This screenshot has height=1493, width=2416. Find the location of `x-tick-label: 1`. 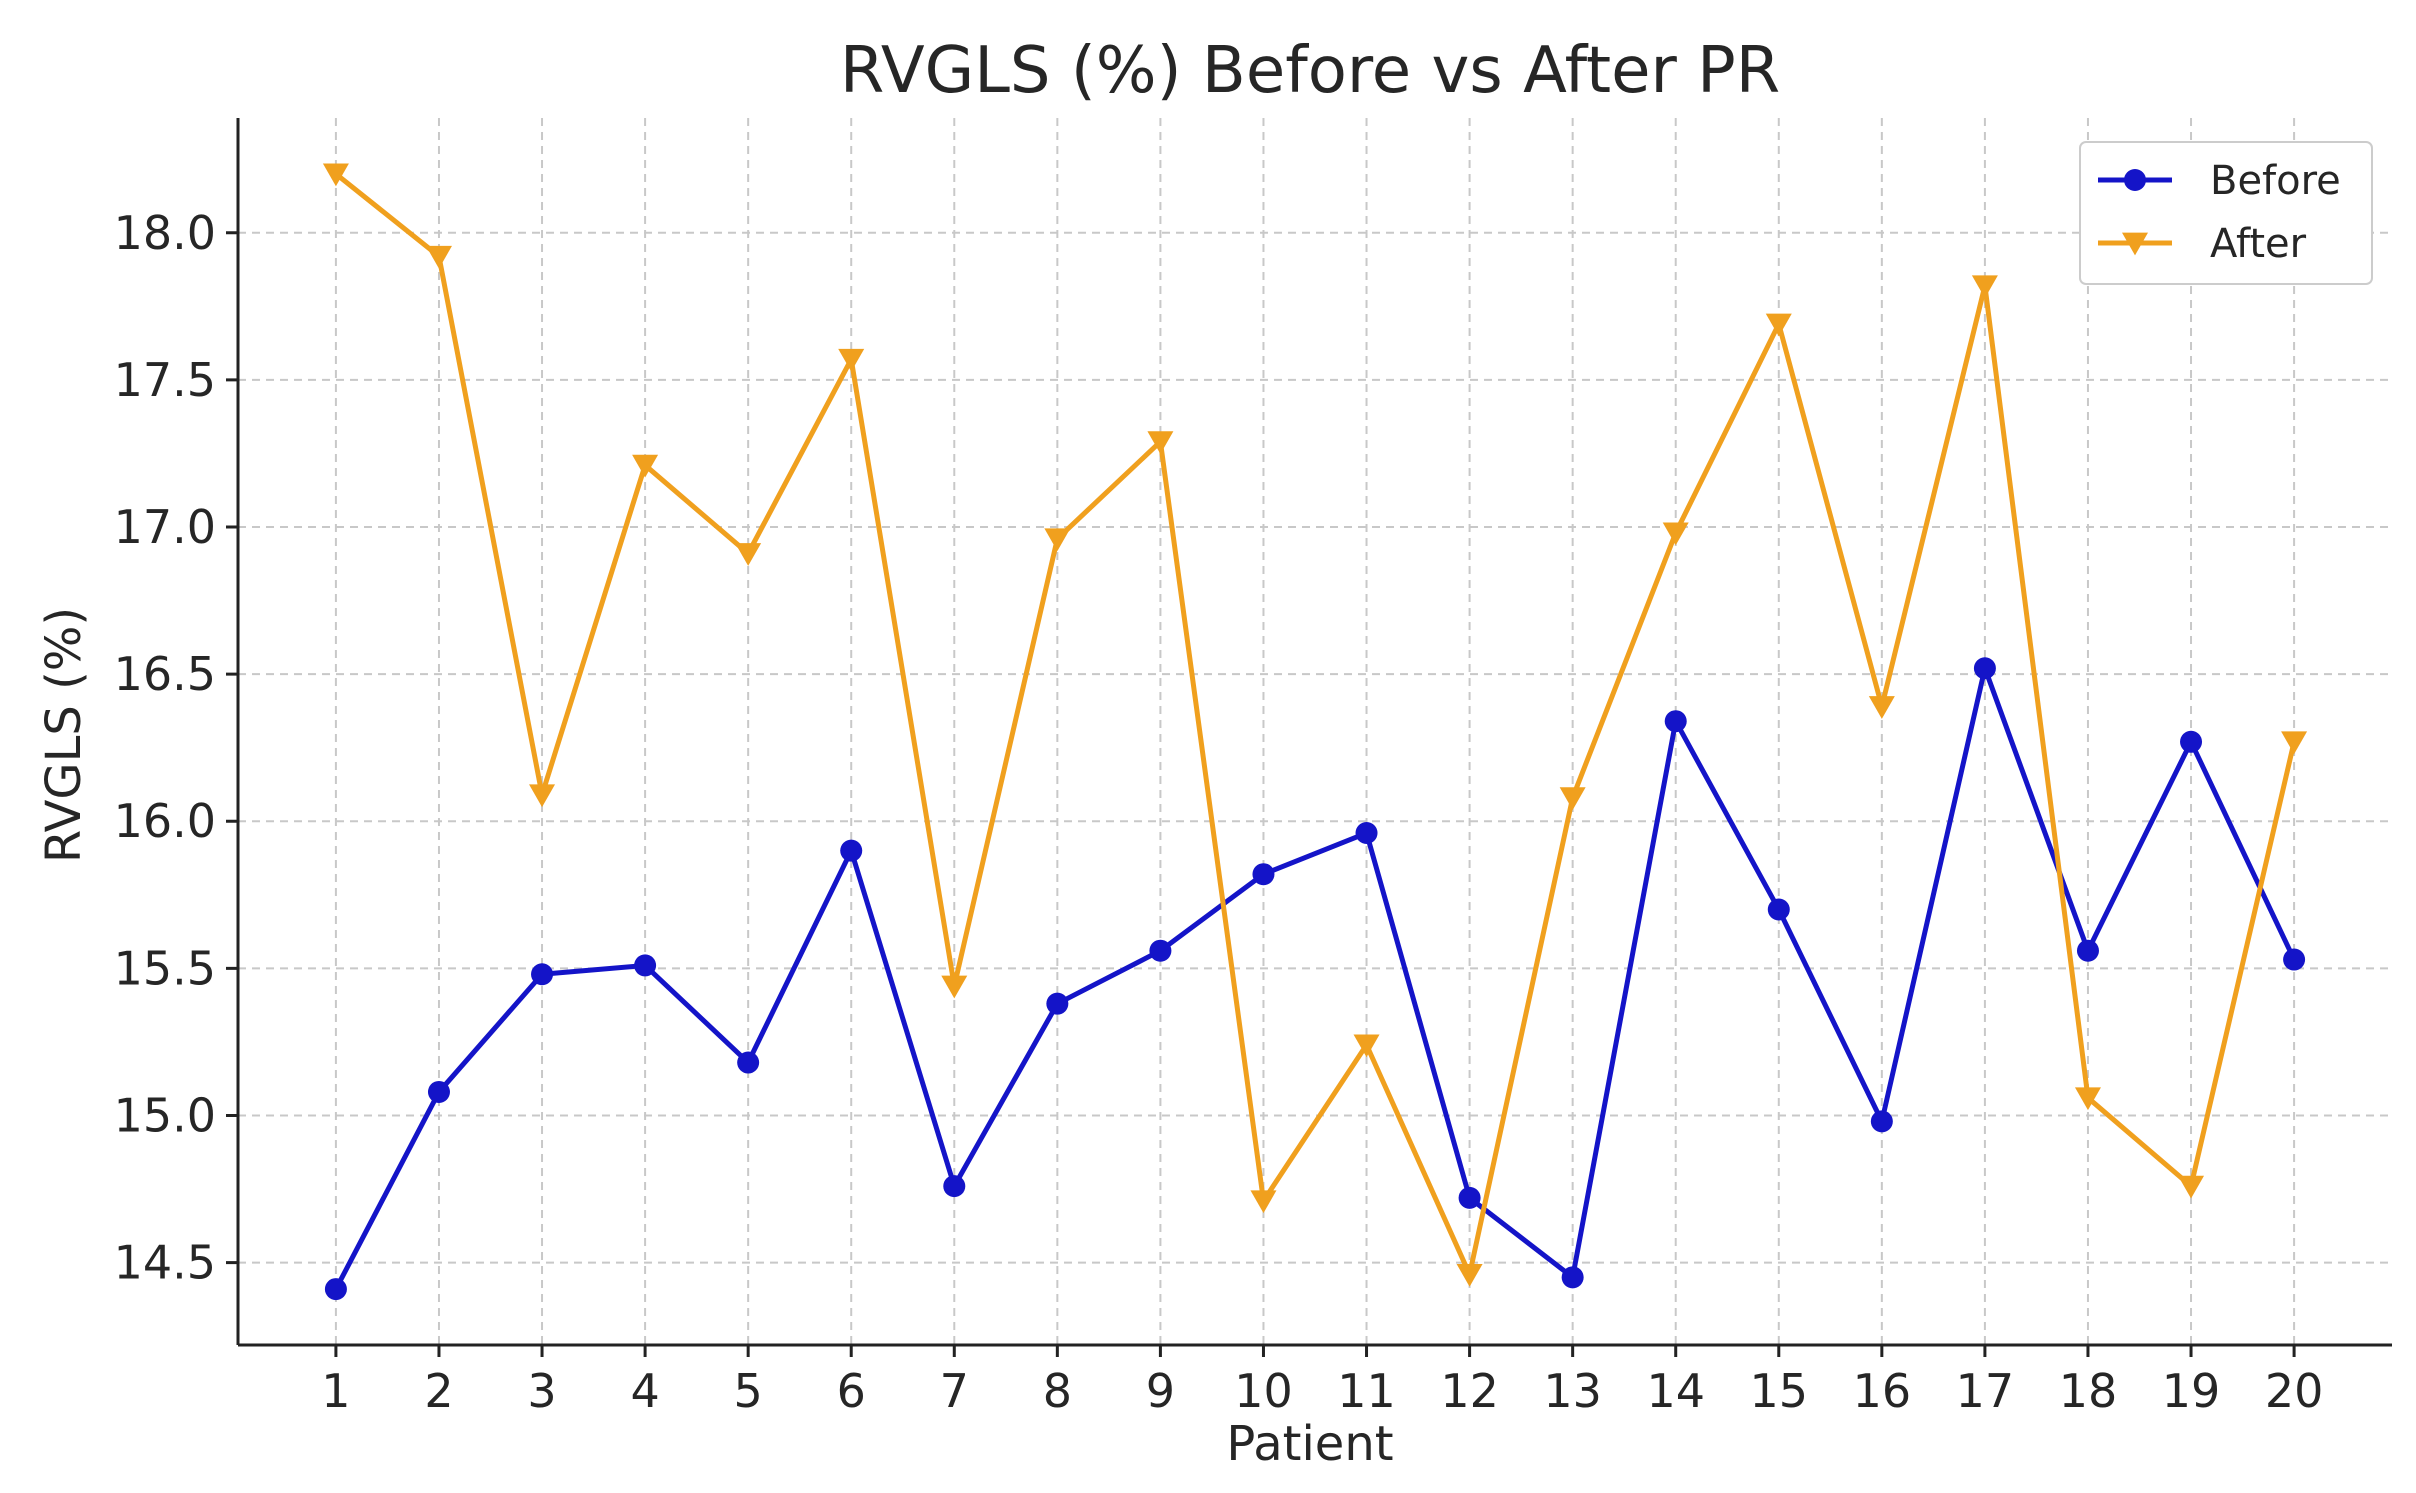

x-tick-label: 1 is located at coordinates (335, 1391).